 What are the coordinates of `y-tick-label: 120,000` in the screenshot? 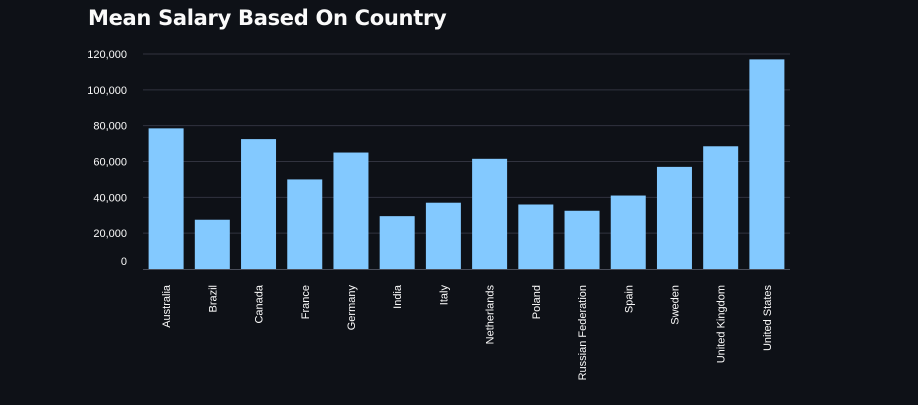 It's located at (107, 55).